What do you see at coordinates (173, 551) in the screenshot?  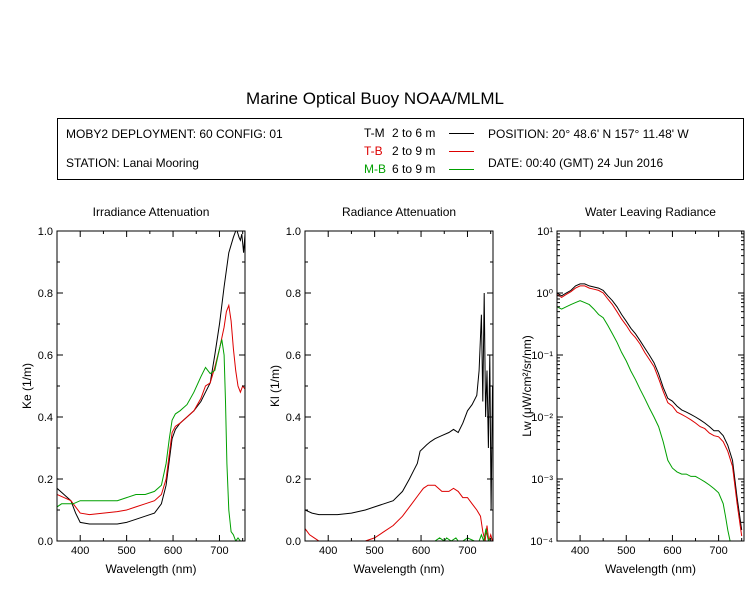 I see `chart-0-xtick-label: 600` at bounding box center [173, 551].